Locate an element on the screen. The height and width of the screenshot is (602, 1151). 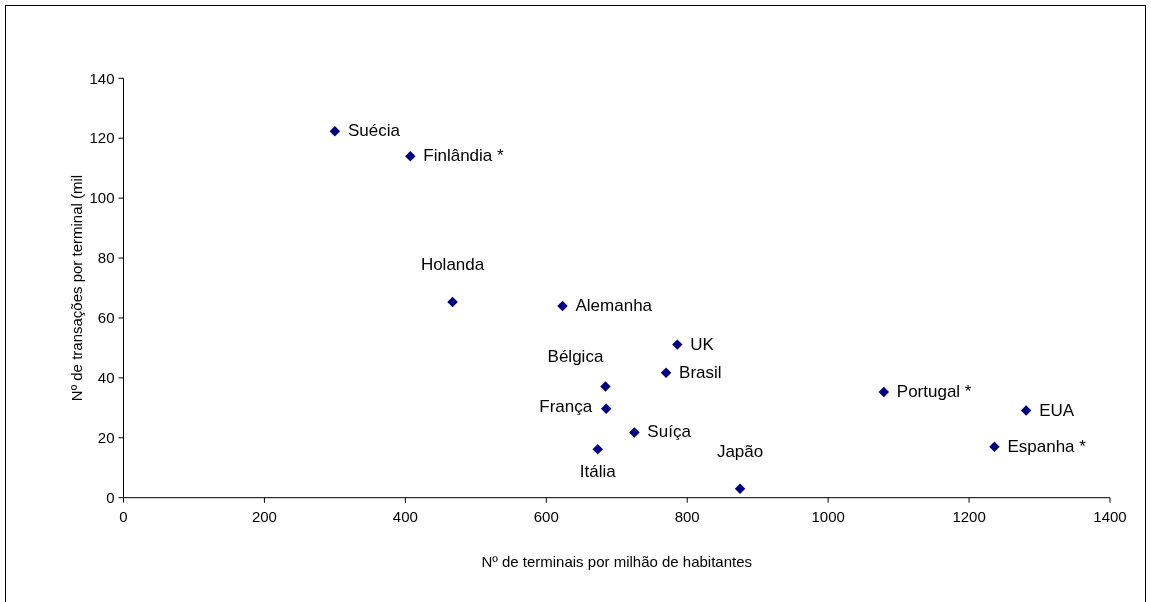
x-axis-title: Nº de terminais por milhão de habitantes is located at coordinates (617, 561).